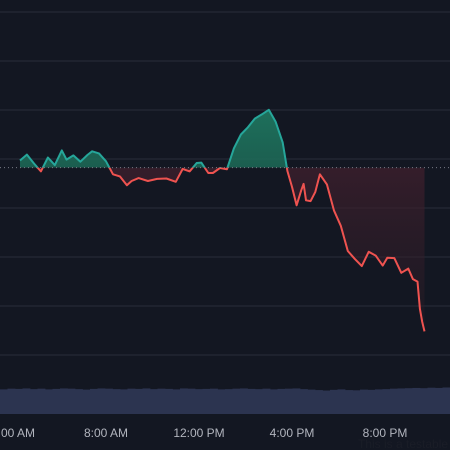 The image size is (450, 450). I want to click on x-tick-label: 12:00 PM, so click(198, 433).